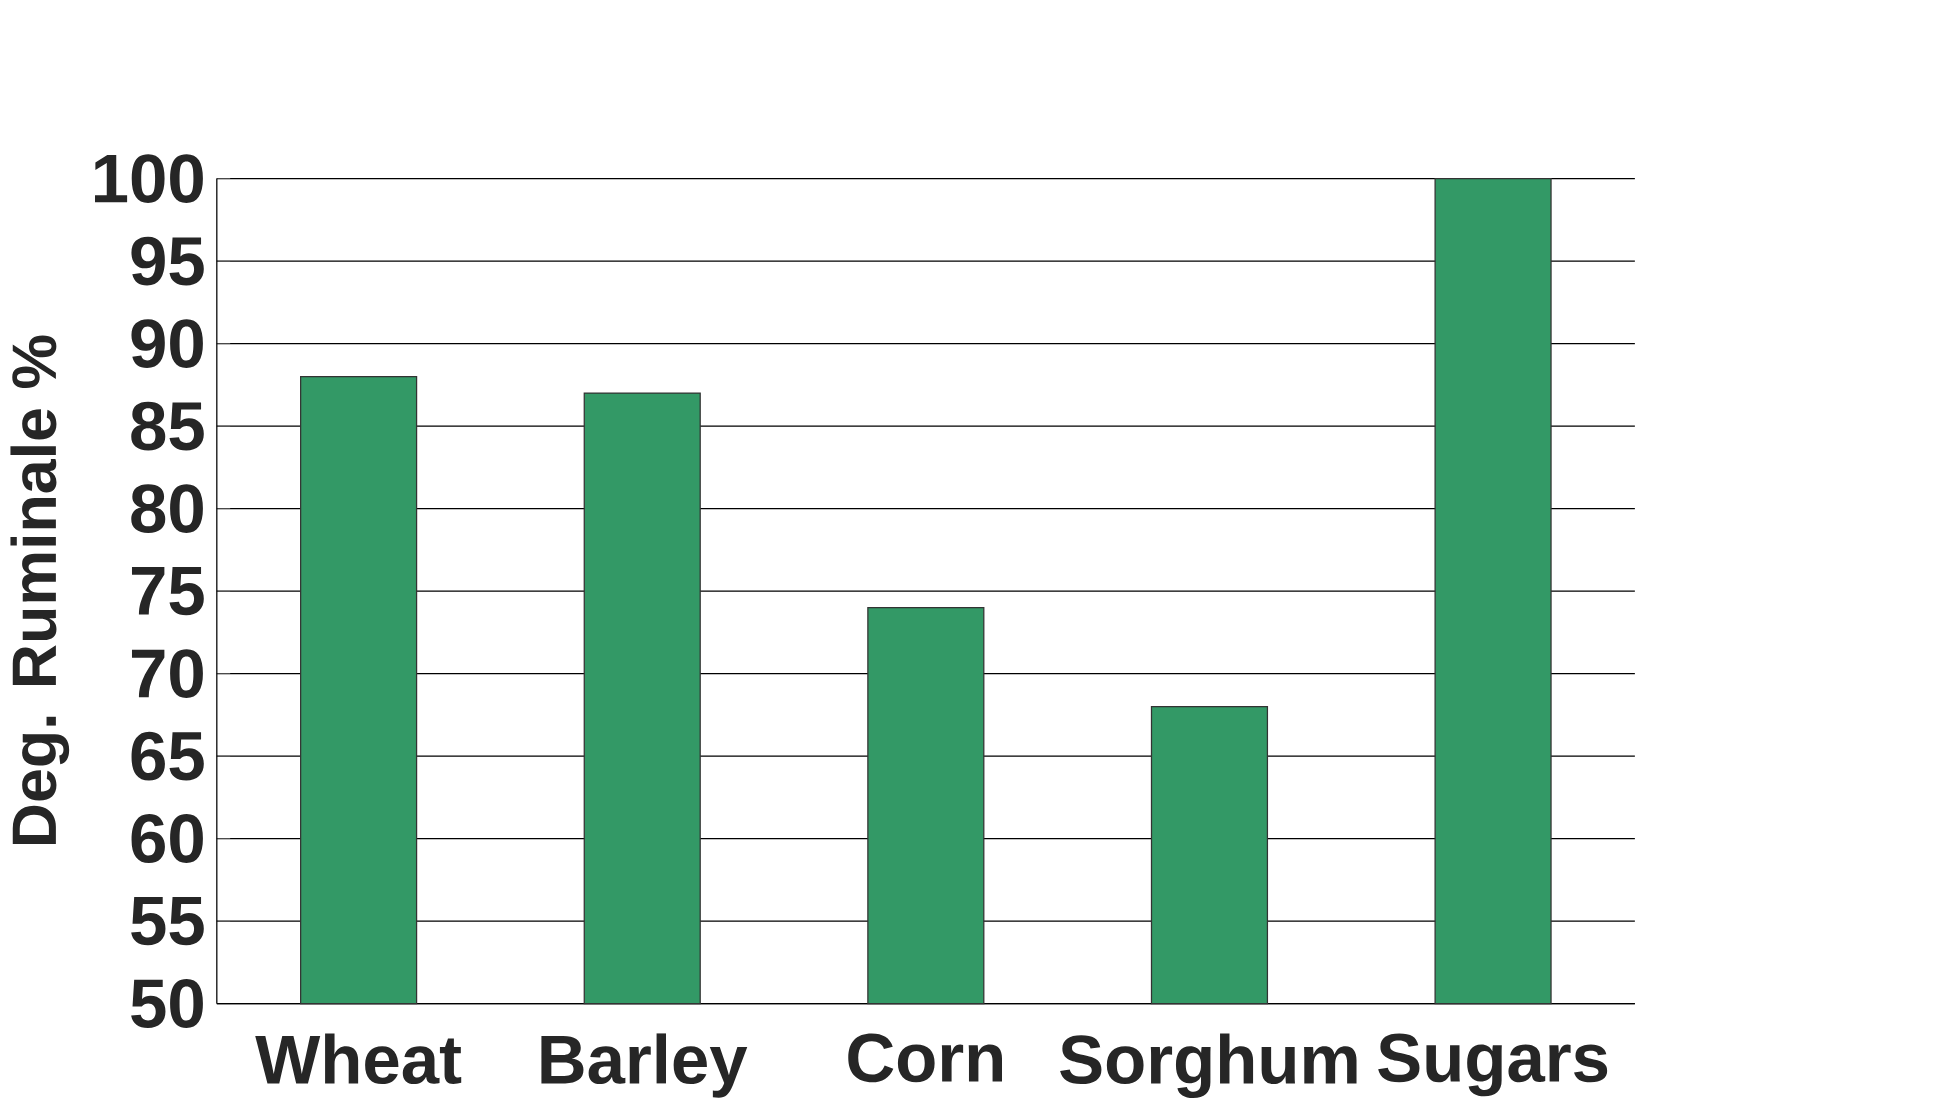  I want to click on x-tick-label: Sorghum, so click(1208, 1065).